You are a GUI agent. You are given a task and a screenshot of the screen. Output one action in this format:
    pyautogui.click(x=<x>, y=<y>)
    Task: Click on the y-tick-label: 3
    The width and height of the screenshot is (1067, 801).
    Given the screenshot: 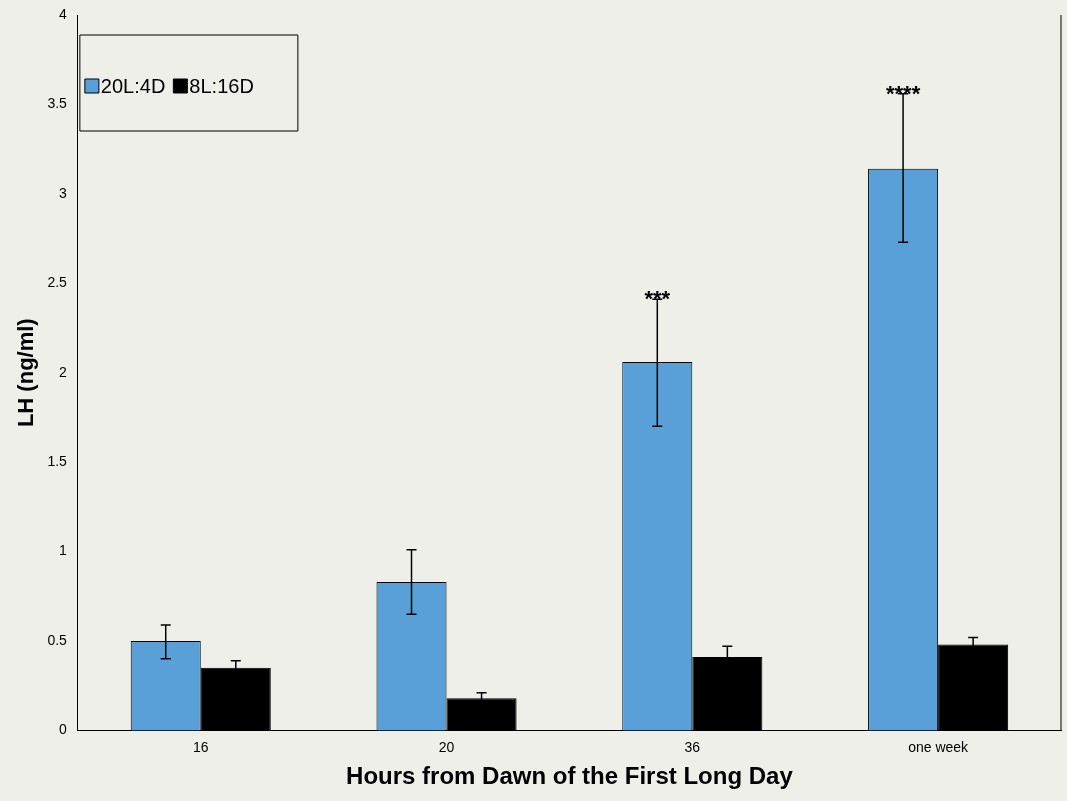 What is the action you would take?
    pyautogui.click(x=63, y=192)
    